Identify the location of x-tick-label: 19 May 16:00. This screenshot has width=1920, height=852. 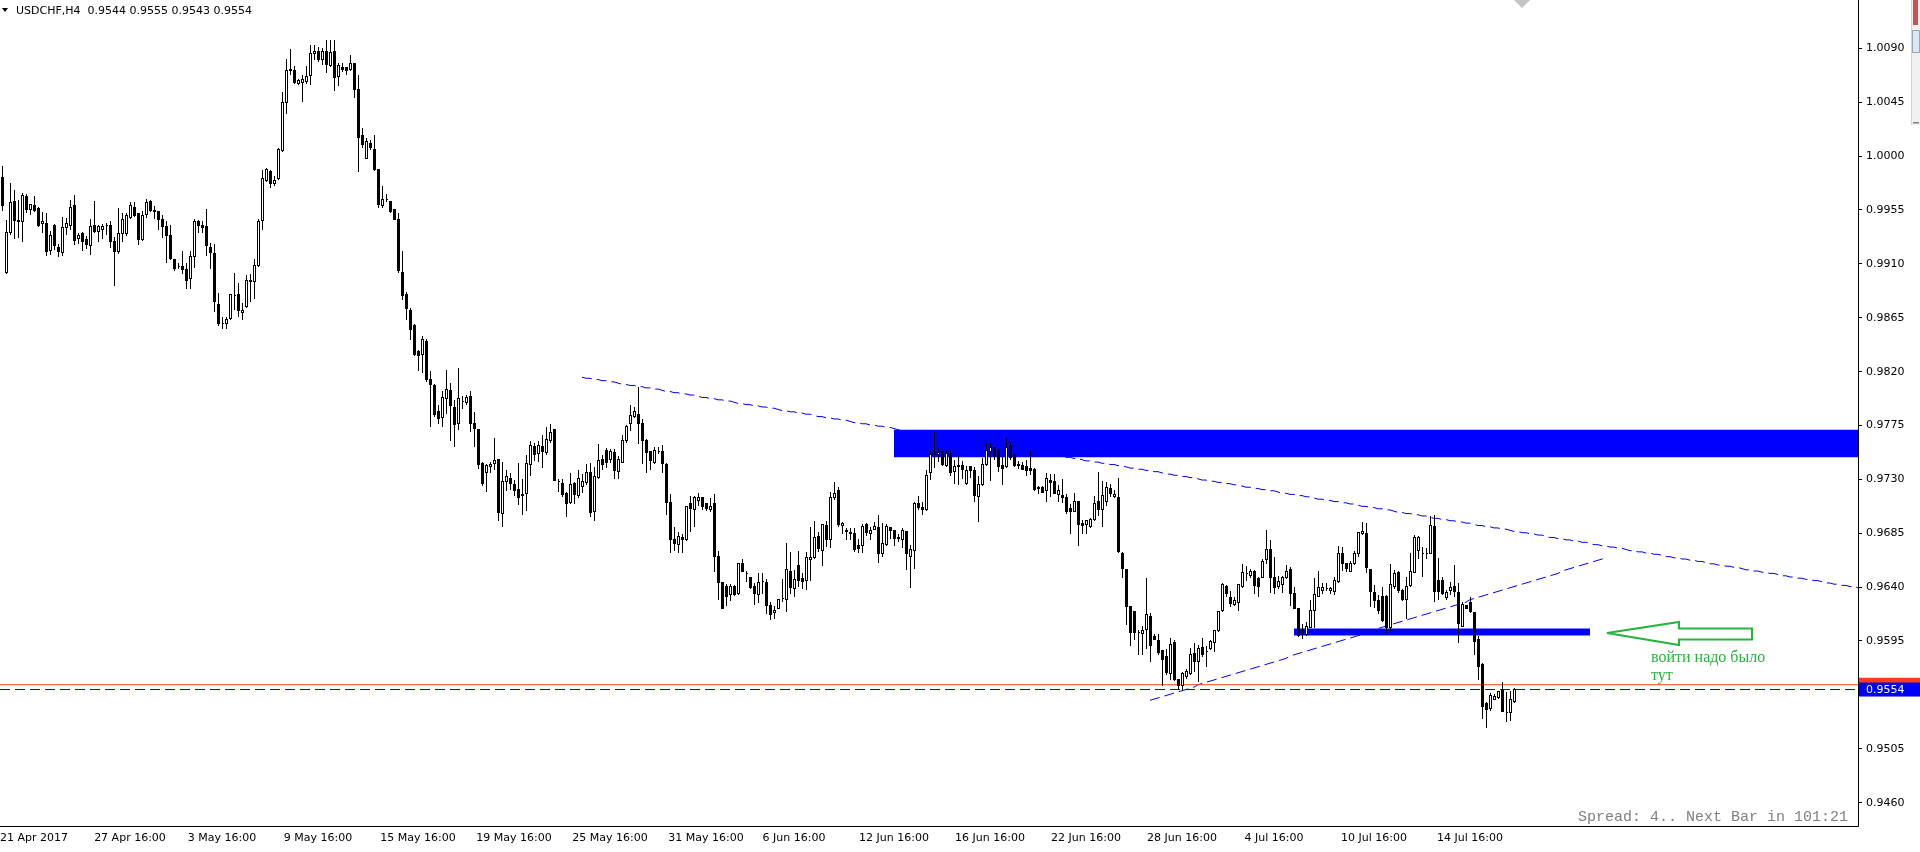
(514, 837).